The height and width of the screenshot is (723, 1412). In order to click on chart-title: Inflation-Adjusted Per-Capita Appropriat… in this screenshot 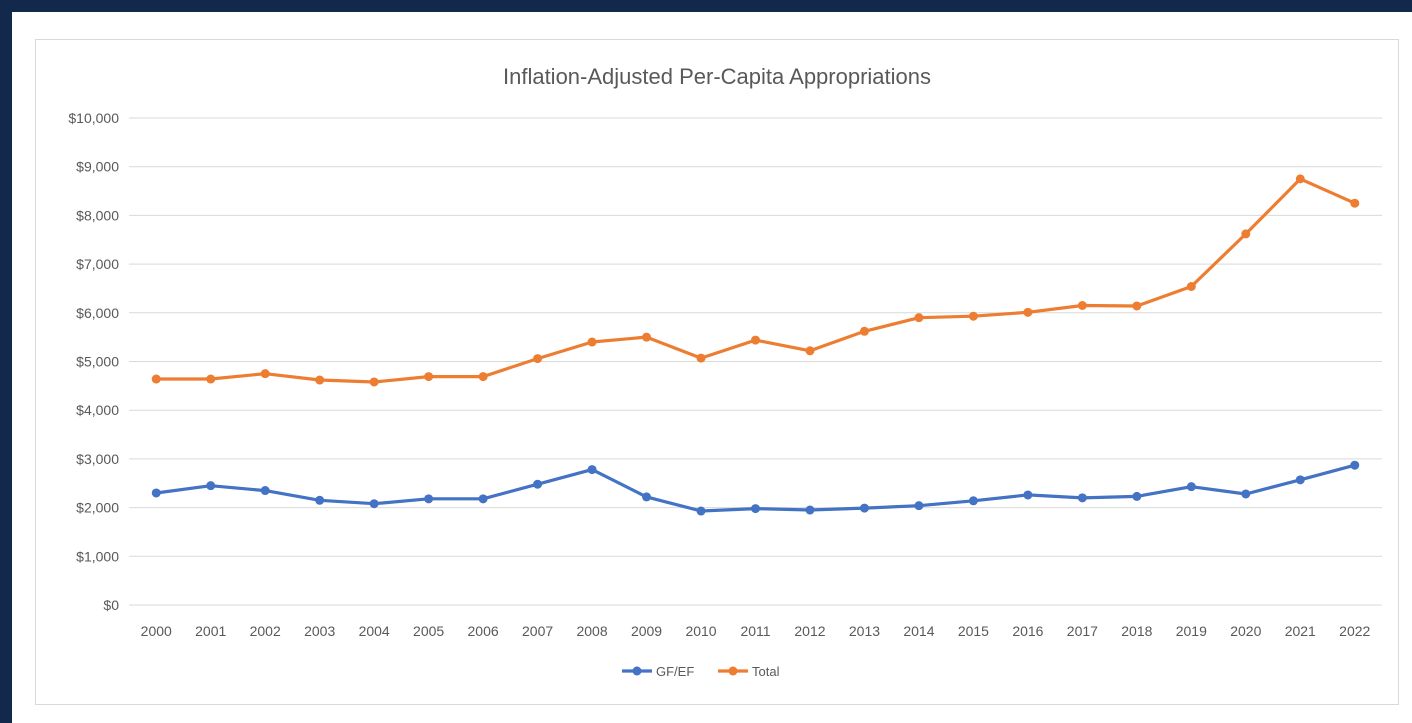, I will do `click(717, 76)`.